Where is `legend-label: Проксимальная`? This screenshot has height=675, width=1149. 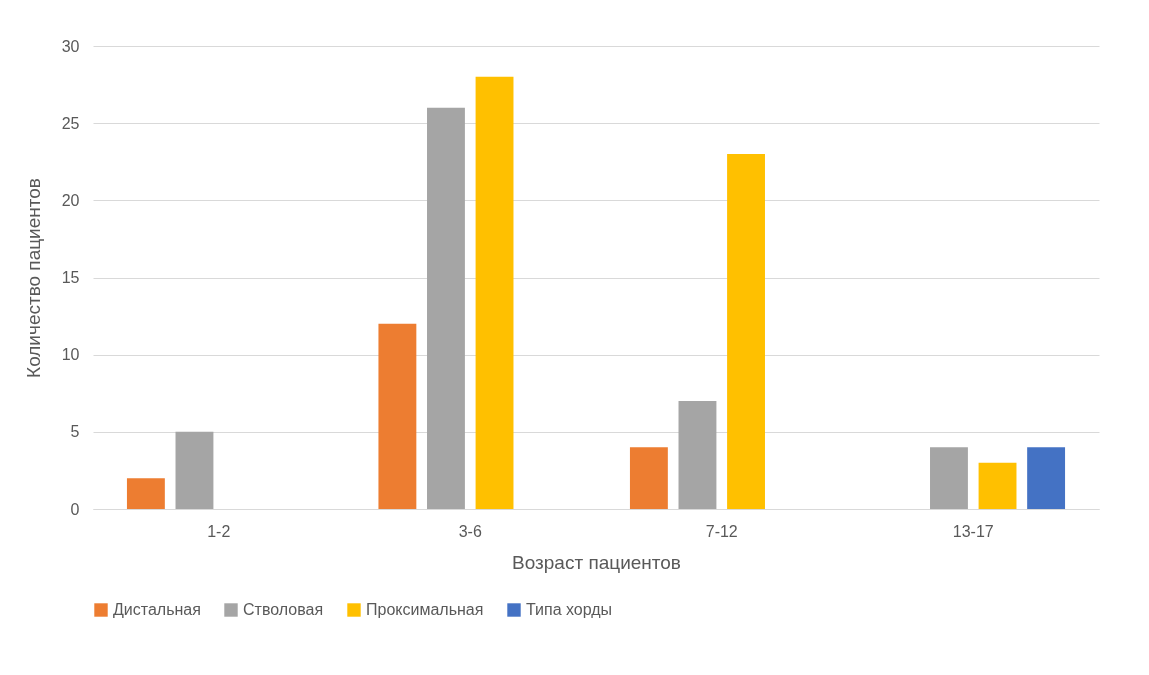
legend-label: Проксимальная is located at coordinates (425, 609).